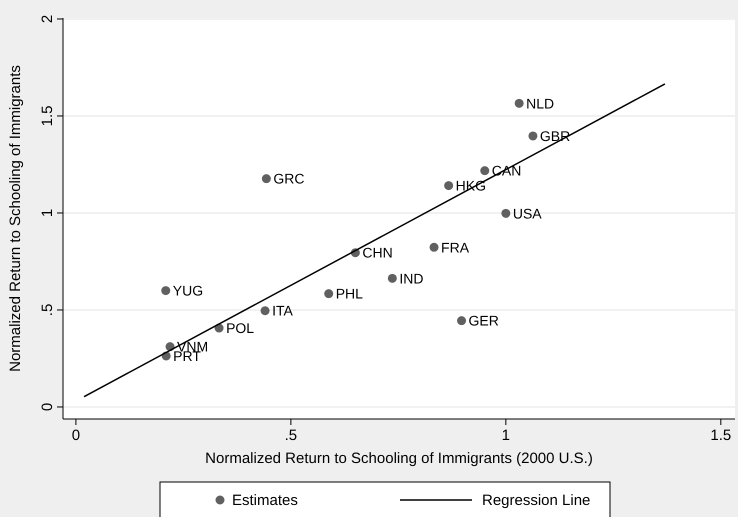 The image size is (738, 517). What do you see at coordinates (47, 310) in the screenshot?
I see `y-tick-label: .5` at bounding box center [47, 310].